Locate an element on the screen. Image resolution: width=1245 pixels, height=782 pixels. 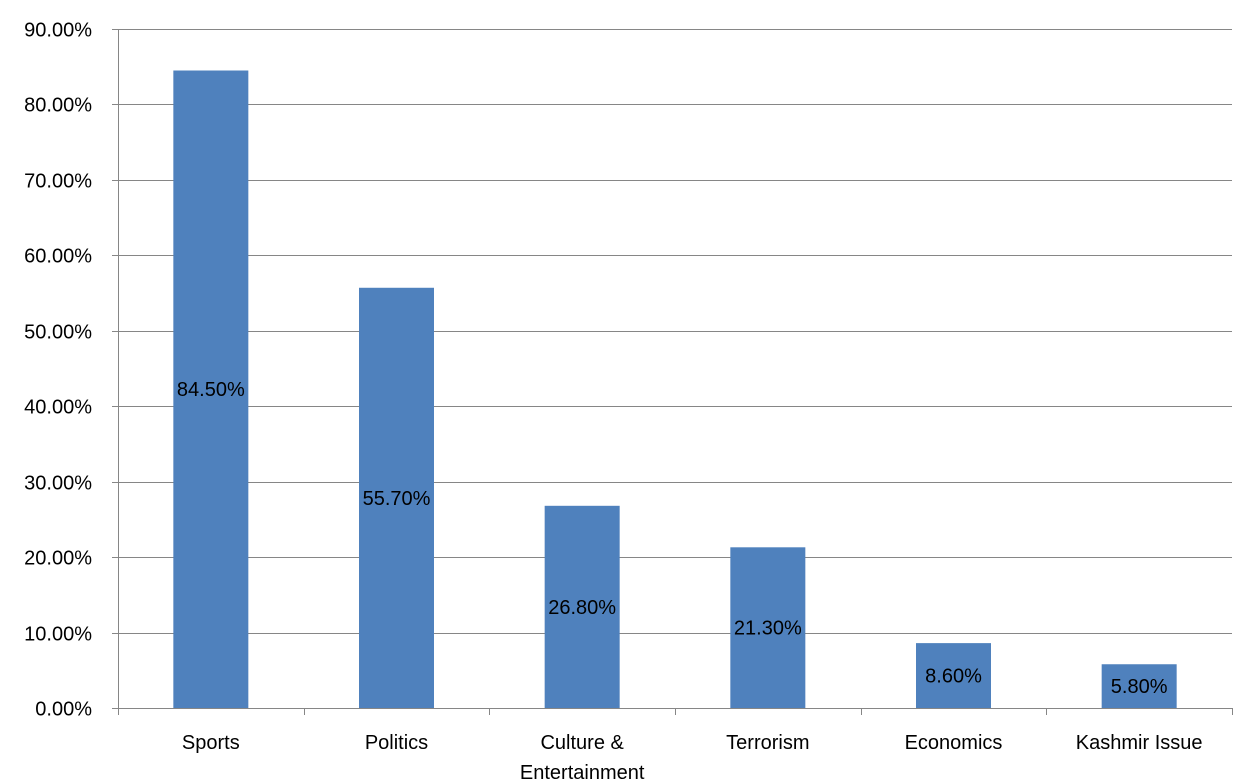
y-tick-label: 70.00% is located at coordinates (58, 182).